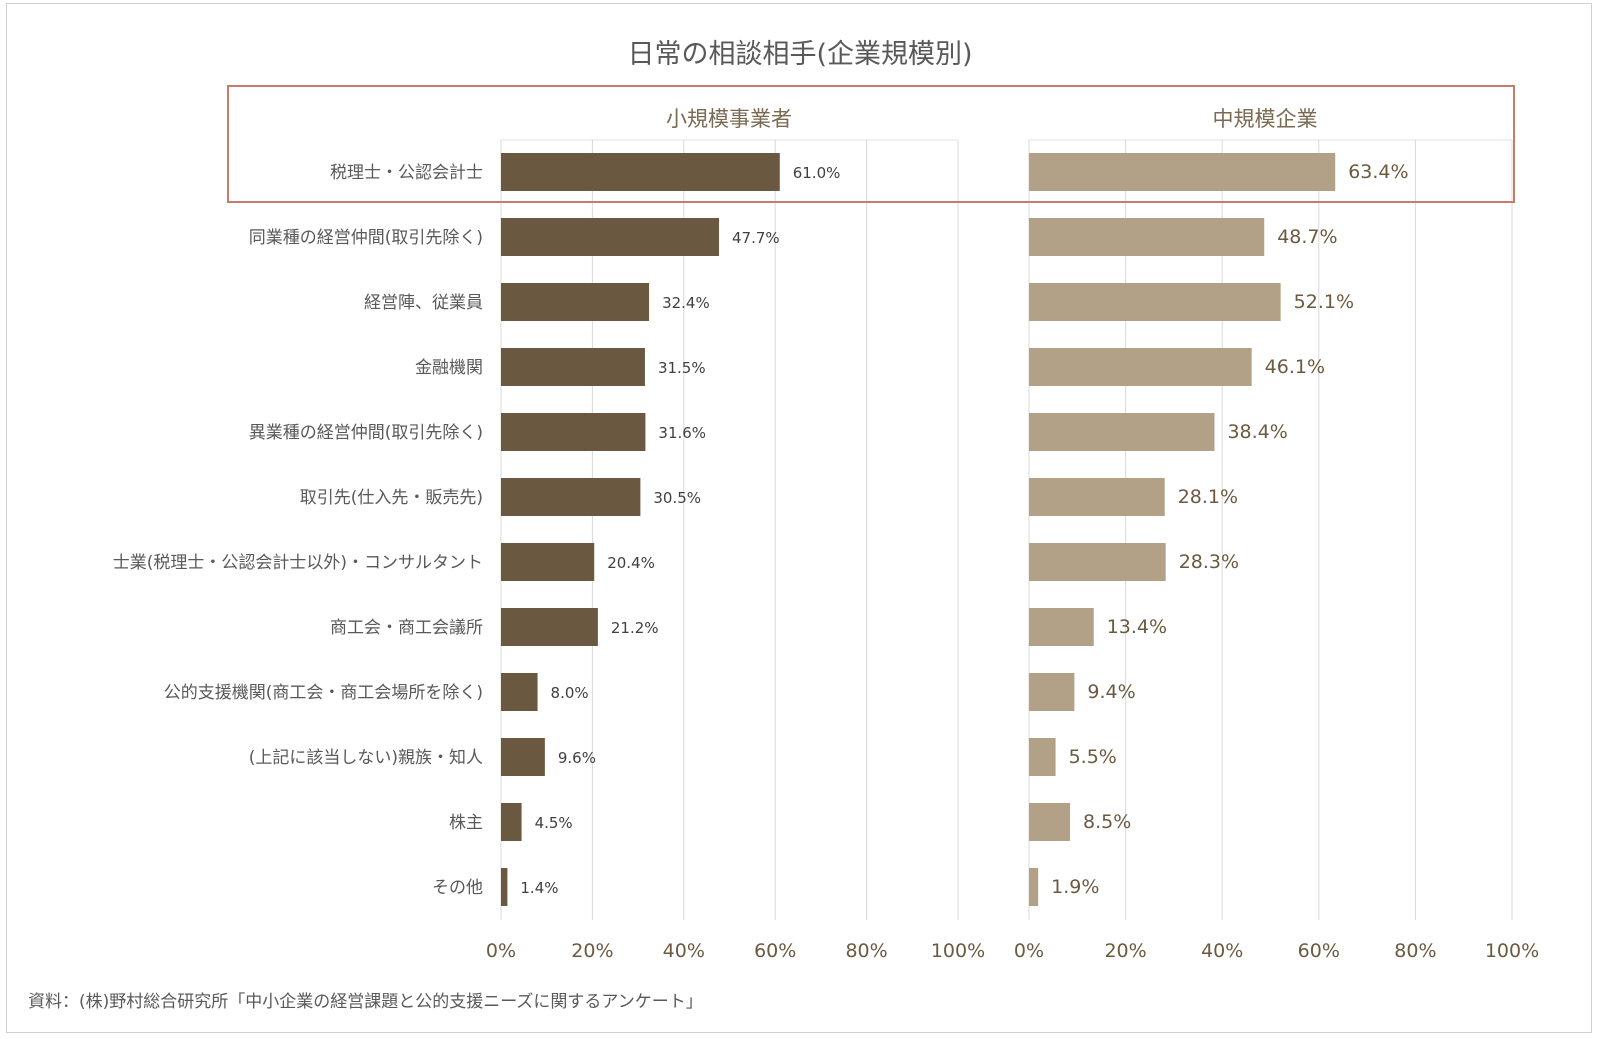  Describe the element at coordinates (1209, 562) in the screenshot. I see `bar-value-label: 28.3%` at that location.